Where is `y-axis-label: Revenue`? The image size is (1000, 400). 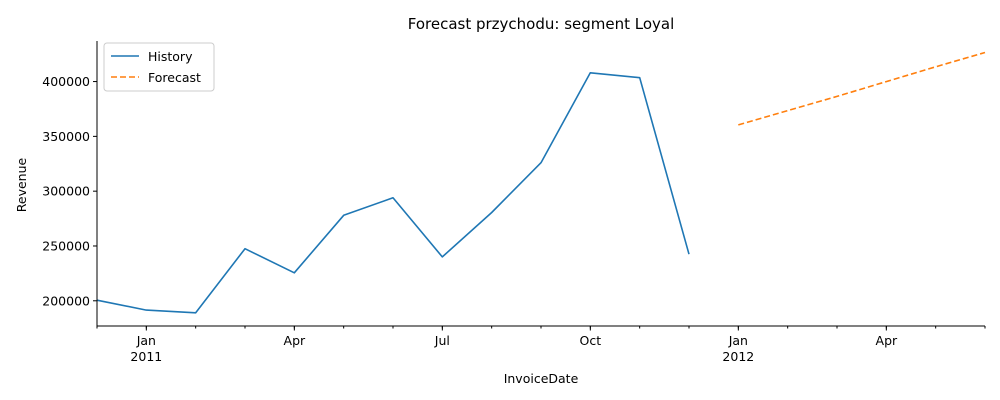 y-axis-label: Revenue is located at coordinates (21, 184).